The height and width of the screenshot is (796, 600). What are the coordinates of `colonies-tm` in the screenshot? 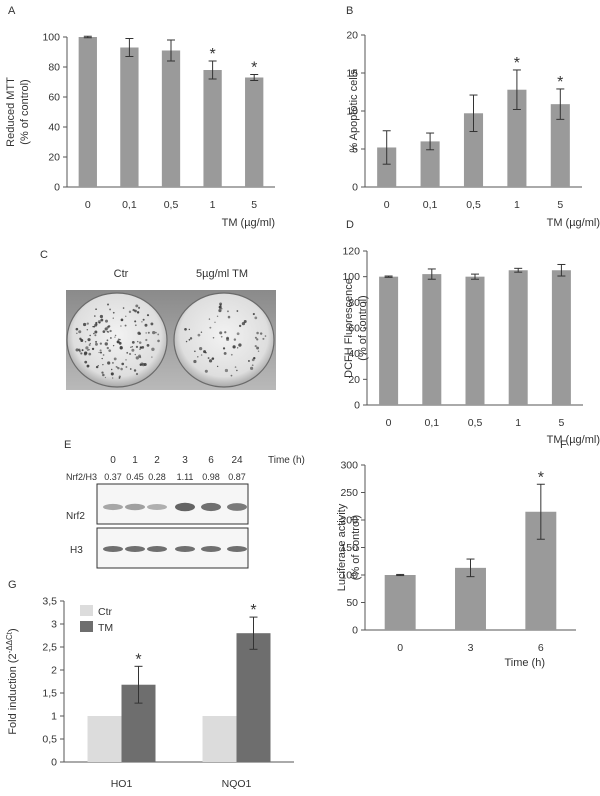 It's located at (225, 339).